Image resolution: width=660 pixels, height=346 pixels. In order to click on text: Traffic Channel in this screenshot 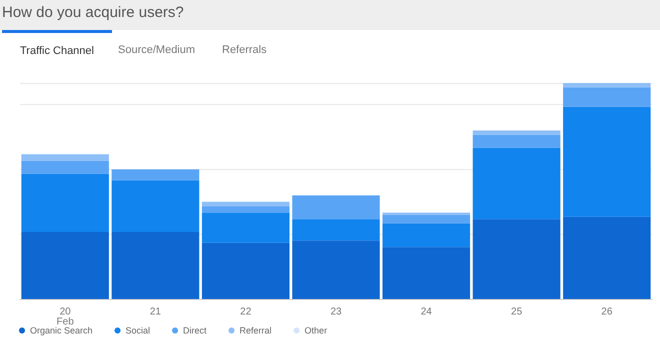, I will do `click(57, 50)`.